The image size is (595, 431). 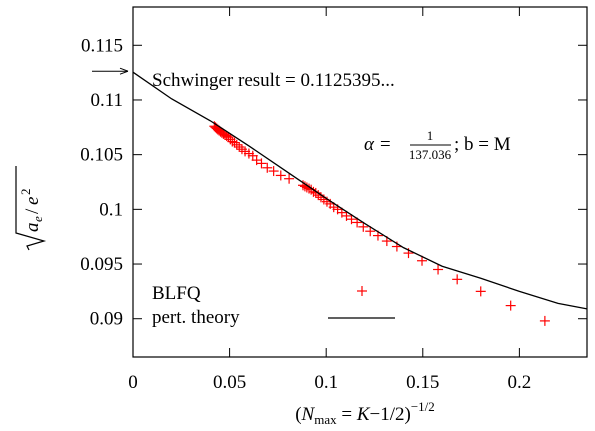 What do you see at coordinates (378, 144) in the screenshot?
I see `svg-text: α =` at bounding box center [378, 144].